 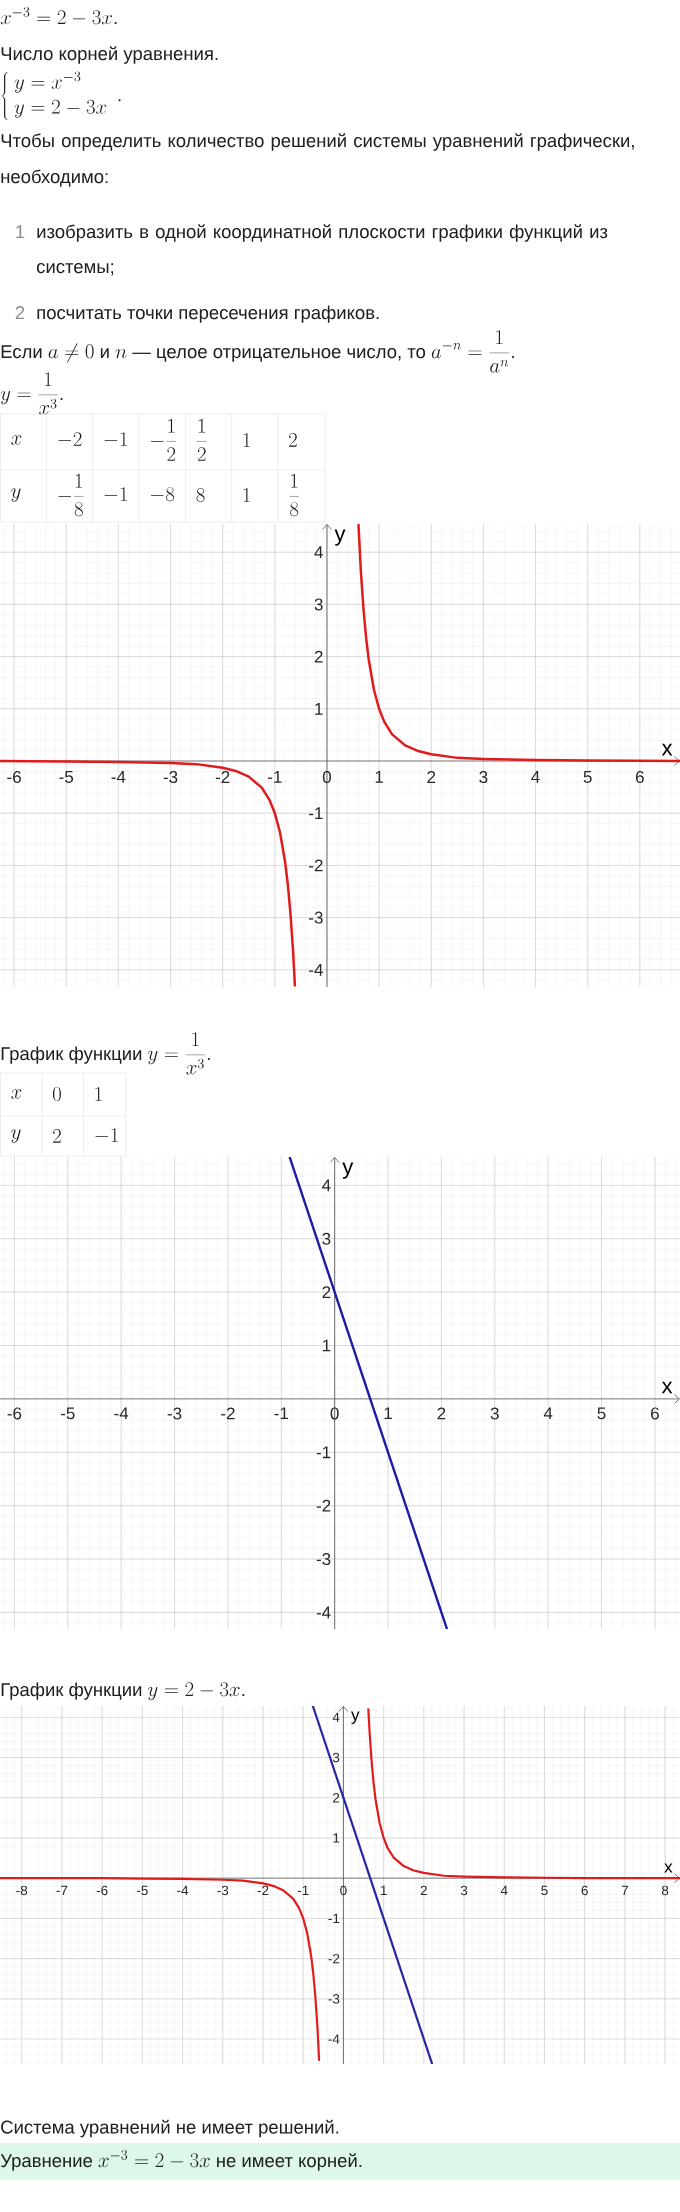 What do you see at coordinates (163, 439) in the screenshot?
I see `text: $-\frac{1}{2}$` at bounding box center [163, 439].